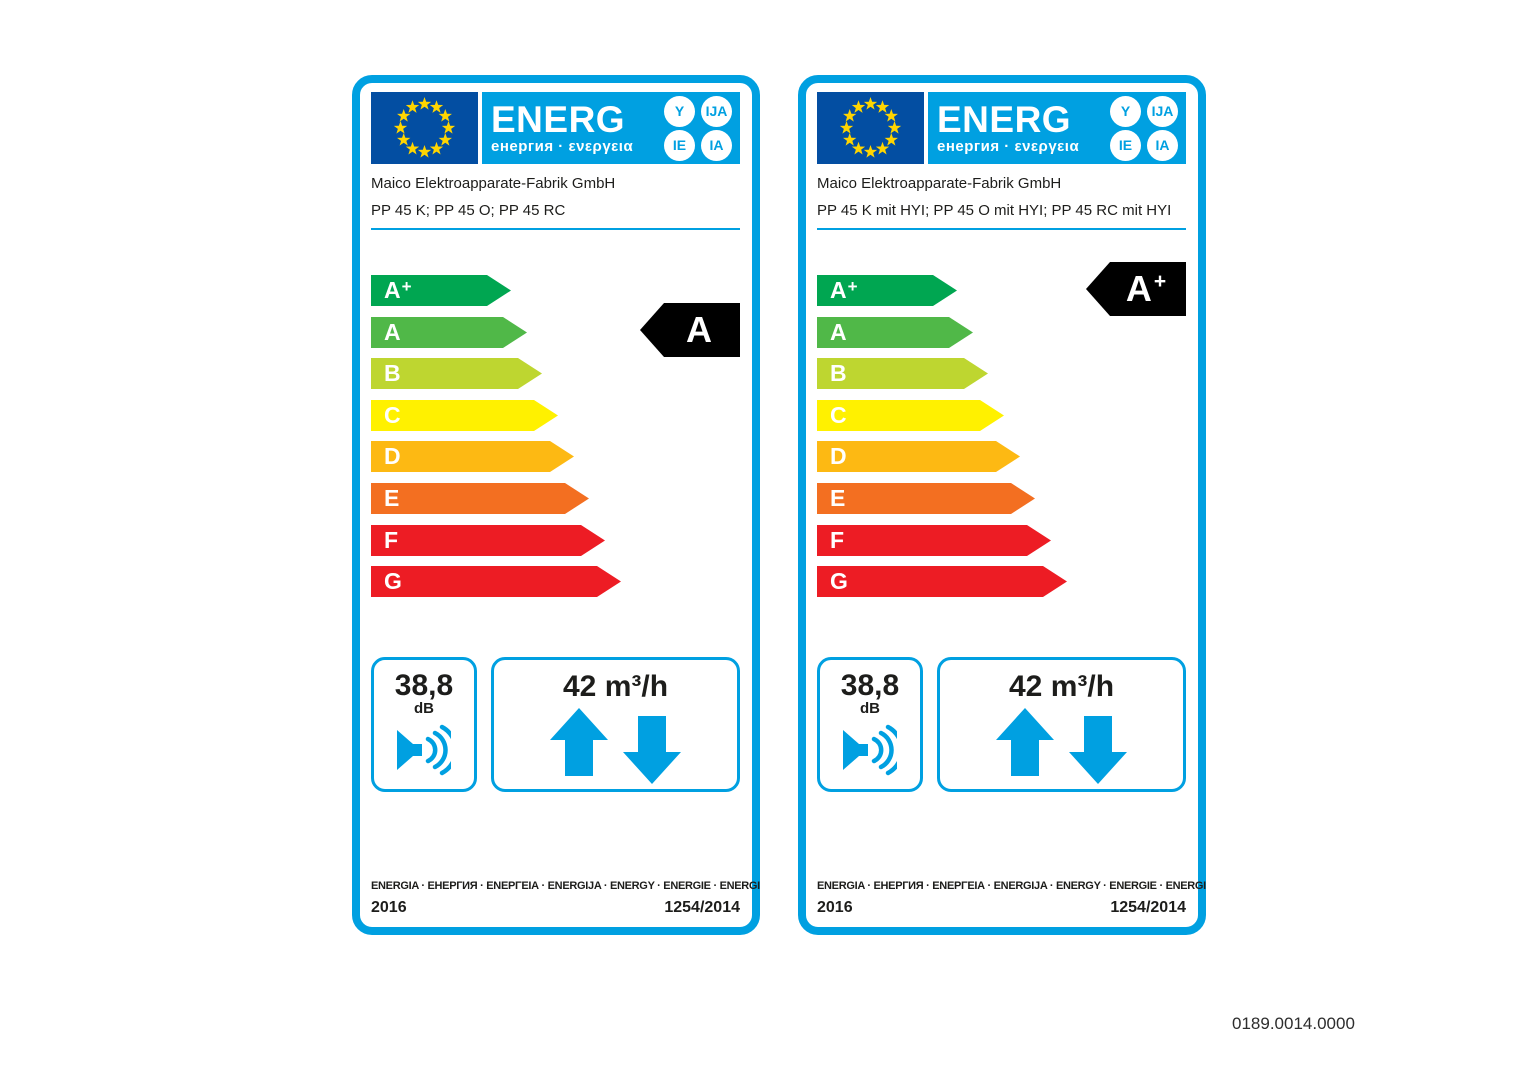 The width and height of the screenshot is (1527, 1080). What do you see at coordinates (1160, 281) in the screenshot?
I see `rating-plus: +` at bounding box center [1160, 281].